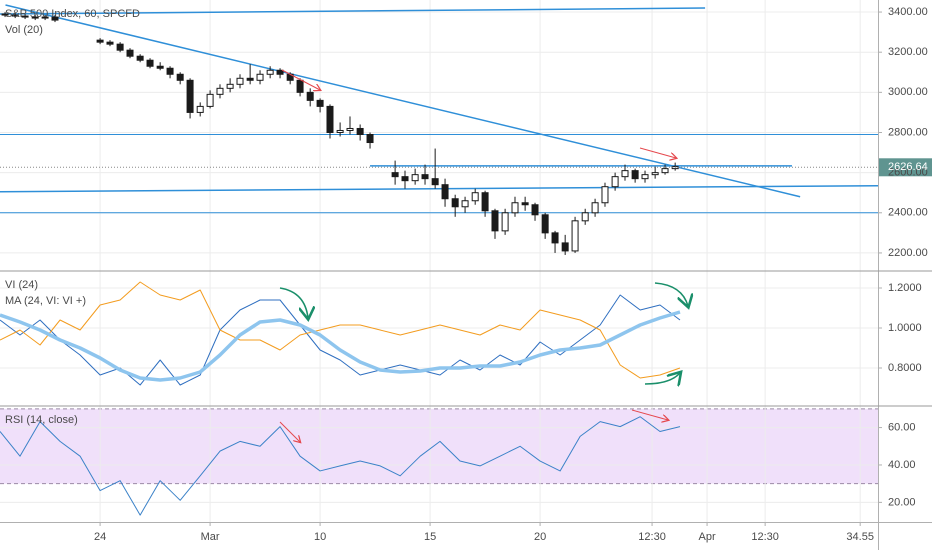 This screenshot has width=932, height=550. What do you see at coordinates (707, 537) in the screenshot?
I see `x-tick-label: Apr` at bounding box center [707, 537].